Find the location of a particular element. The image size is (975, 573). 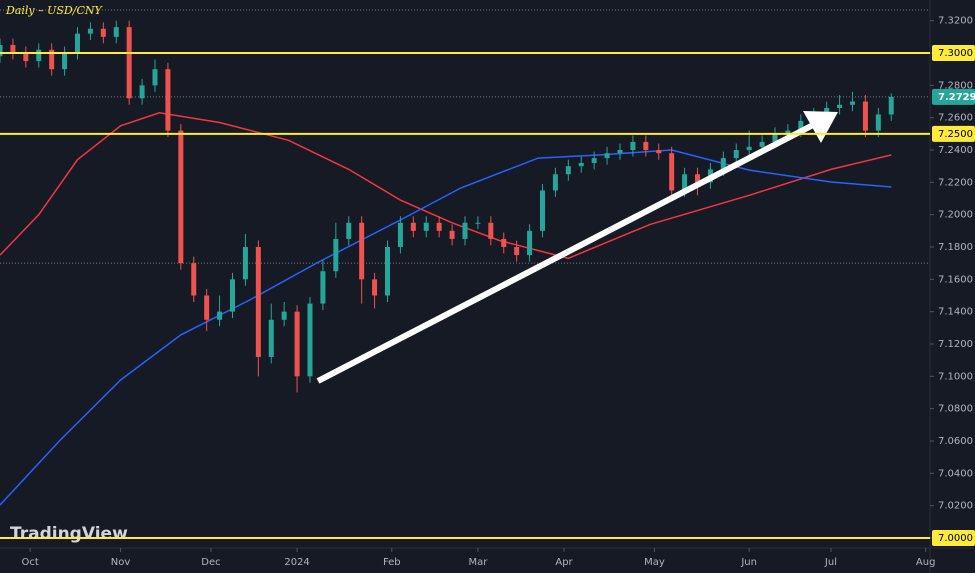

level-label: 7.0000 is located at coordinates (955, 538).